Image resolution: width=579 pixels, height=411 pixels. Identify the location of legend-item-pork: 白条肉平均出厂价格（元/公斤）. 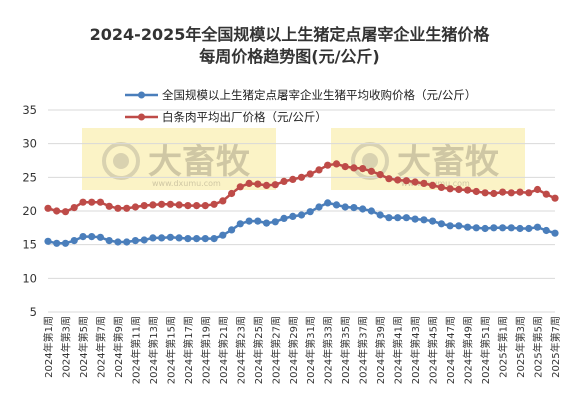
(226, 117).